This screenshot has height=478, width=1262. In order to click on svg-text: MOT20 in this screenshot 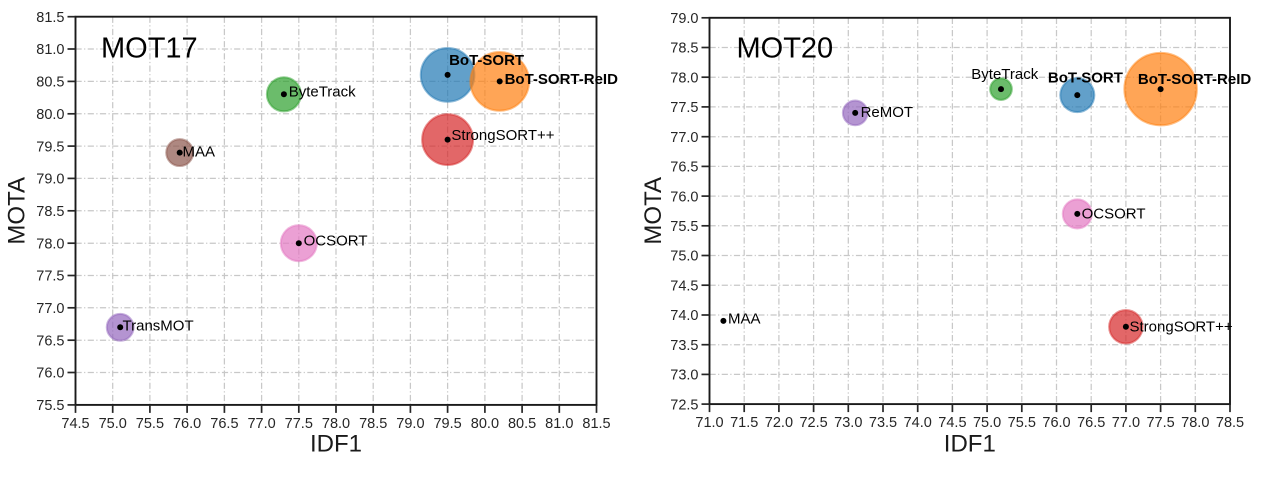, I will do `click(785, 49)`.